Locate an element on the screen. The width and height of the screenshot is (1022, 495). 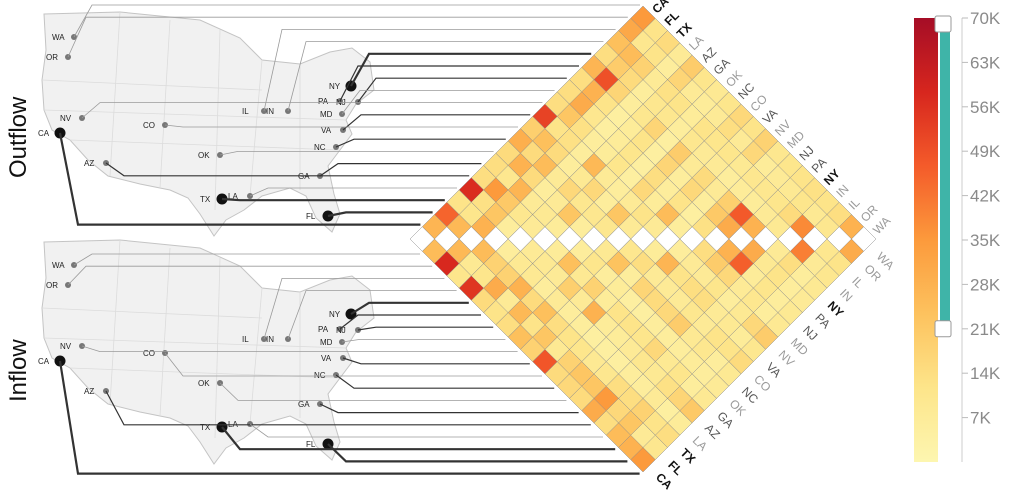
inflow-map-label-va: VA is located at coordinates (326, 358).